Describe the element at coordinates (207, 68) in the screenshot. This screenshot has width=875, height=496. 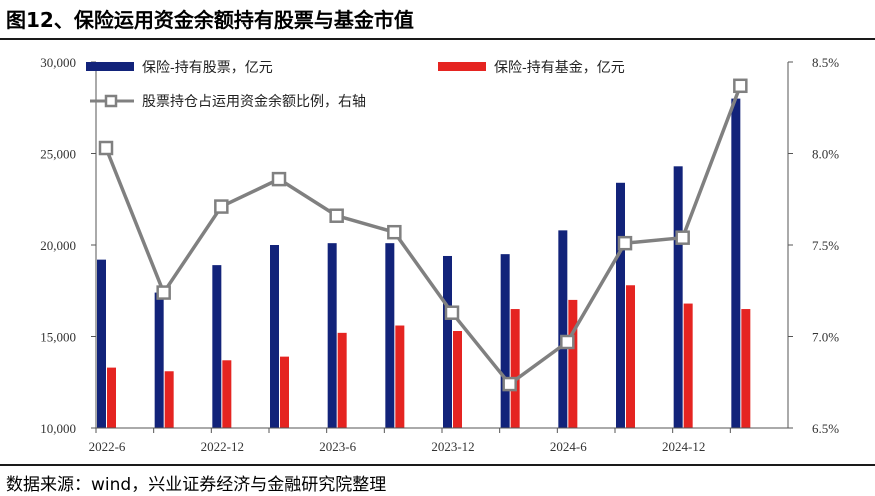
I see `legend-label-stock: 保险-持有股票，亿元` at that location.